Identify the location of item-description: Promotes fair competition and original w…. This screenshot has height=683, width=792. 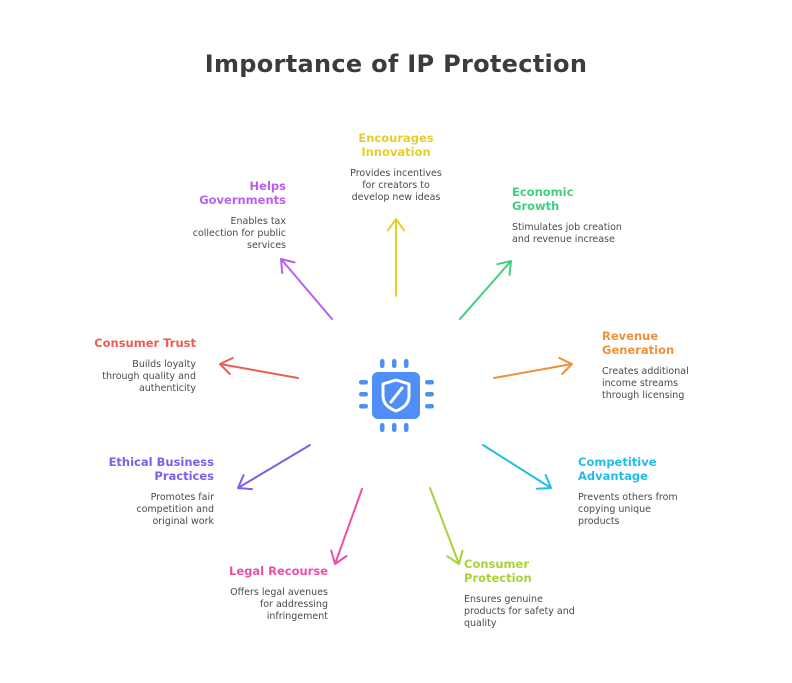
(175, 509).